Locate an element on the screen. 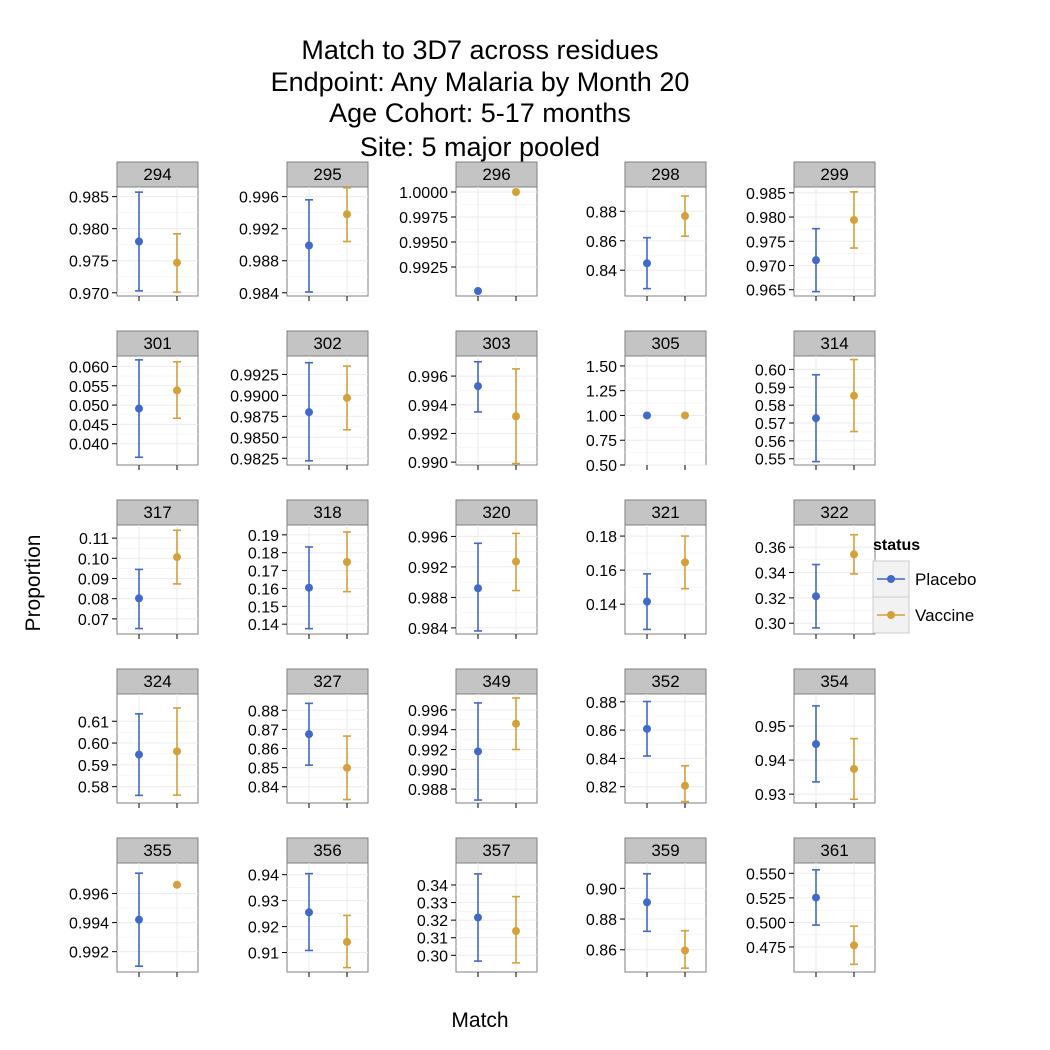  y-tick-label: 0.988 is located at coordinates (428, 598).